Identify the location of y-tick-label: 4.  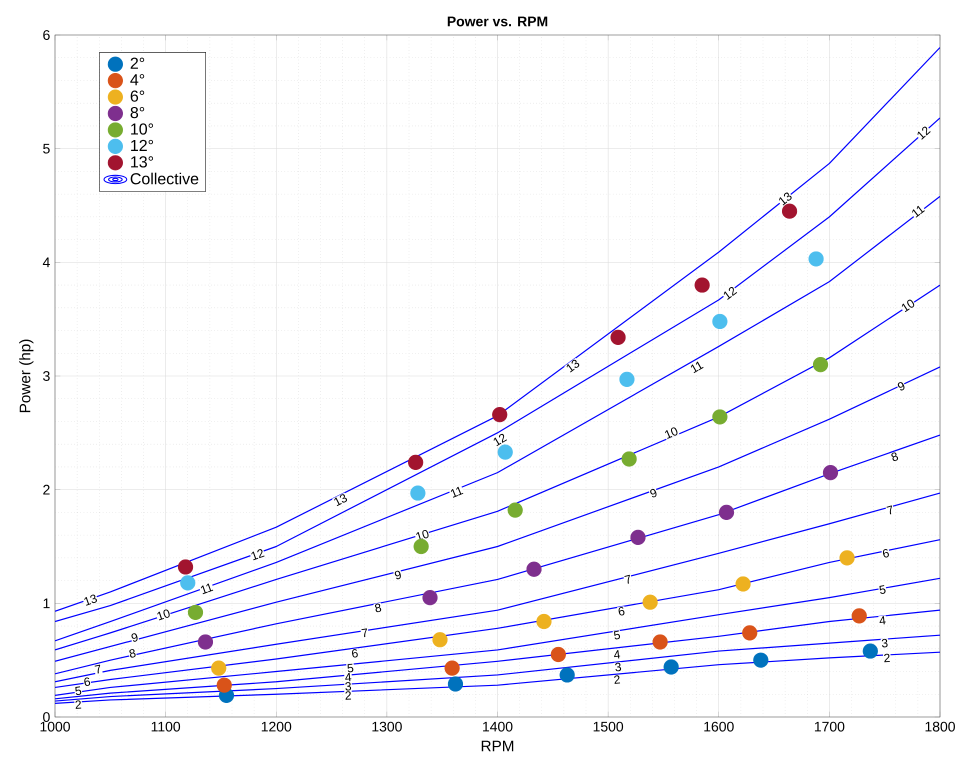
(46, 263).